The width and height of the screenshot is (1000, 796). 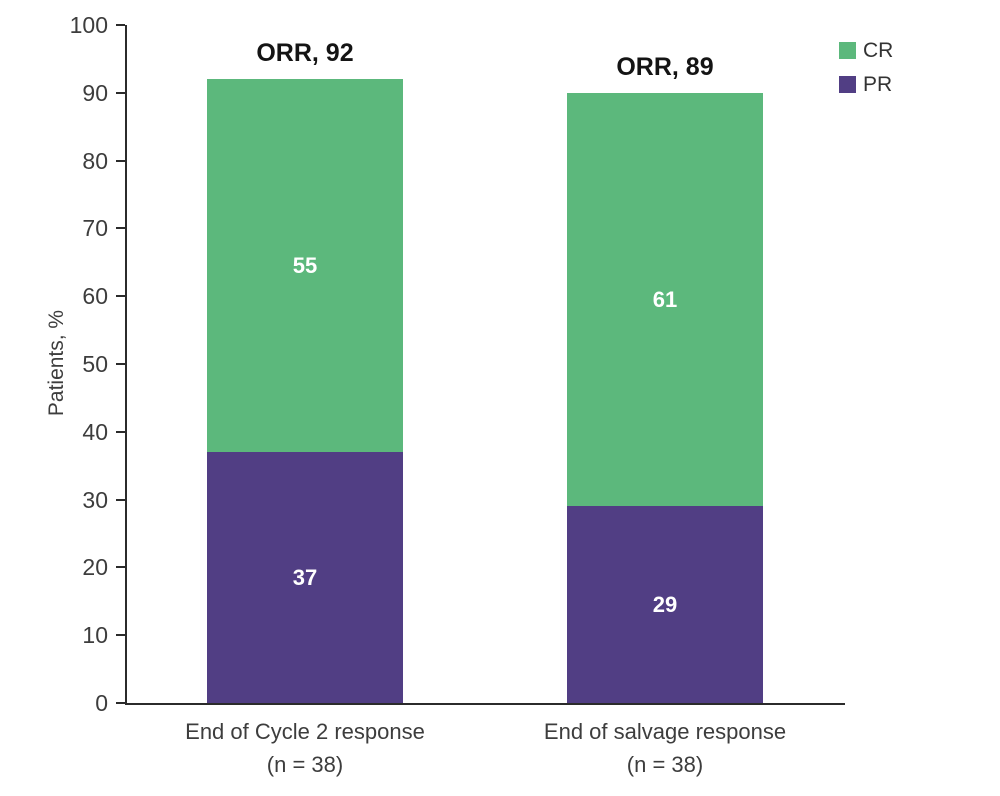 What do you see at coordinates (305, 731) in the screenshot?
I see `category-label-line1: End of Cycle 2 response` at bounding box center [305, 731].